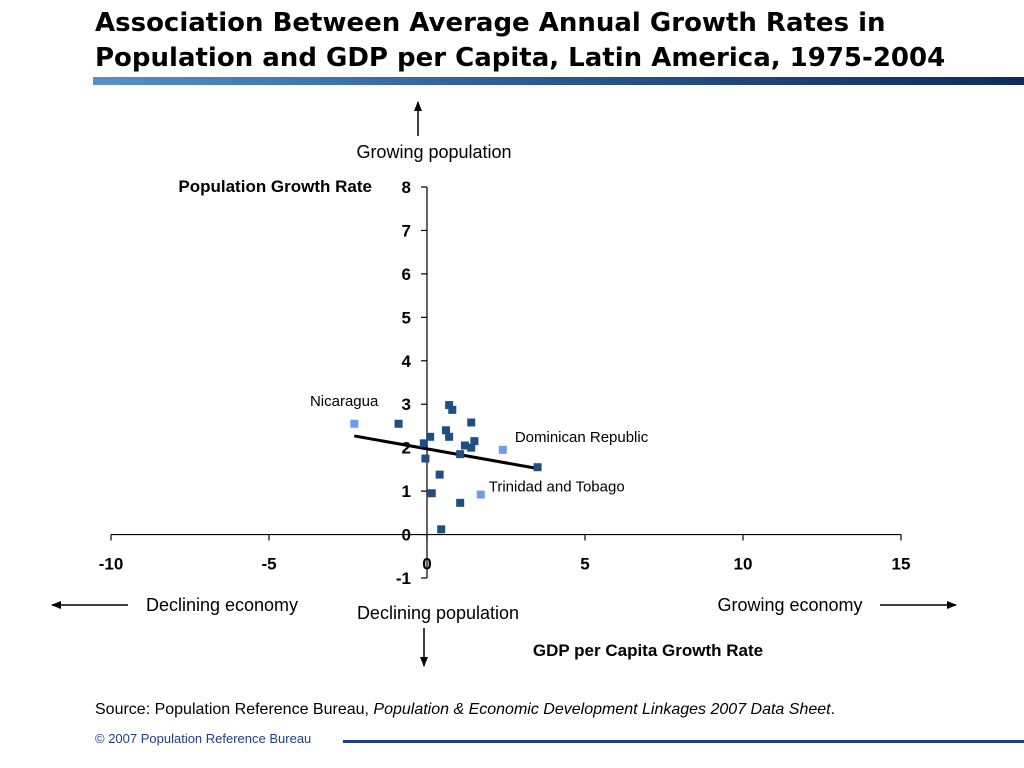 The height and width of the screenshot is (768, 1024). I want to click on x-tick-label: 10, so click(743, 564).